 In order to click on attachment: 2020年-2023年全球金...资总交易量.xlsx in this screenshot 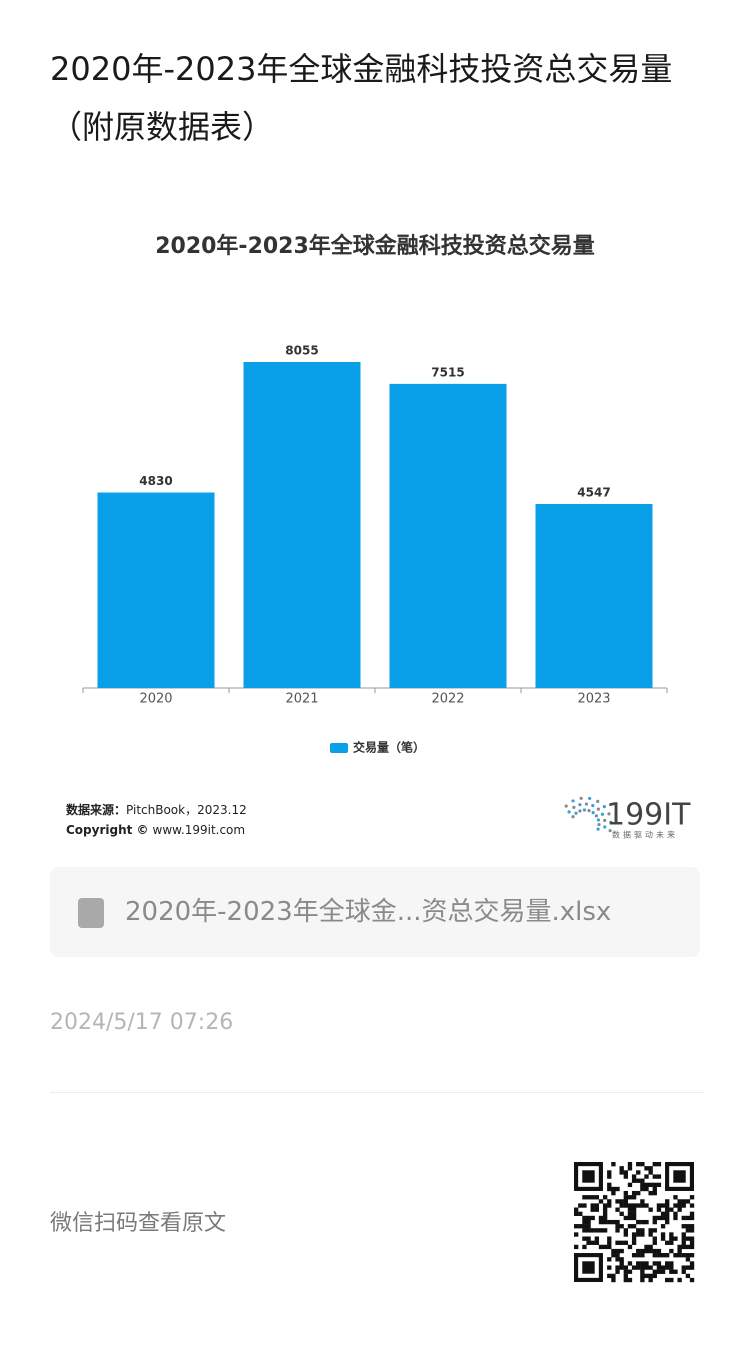, I will do `click(375, 912)`.